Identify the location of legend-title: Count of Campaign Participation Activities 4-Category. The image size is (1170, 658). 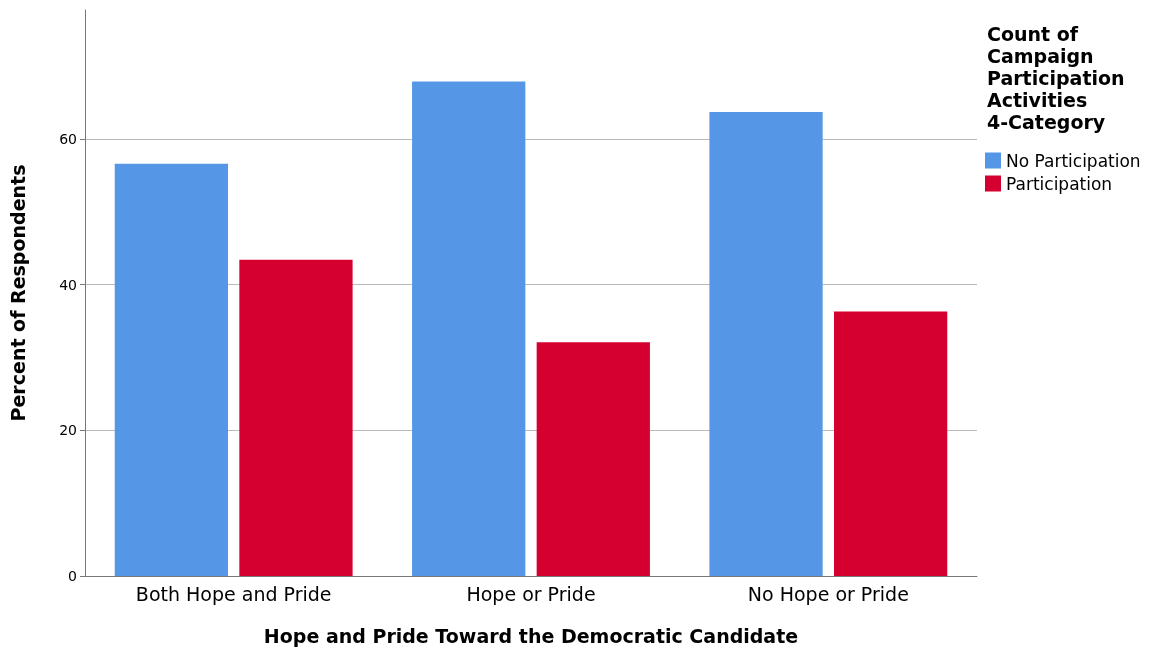
(1059, 78).